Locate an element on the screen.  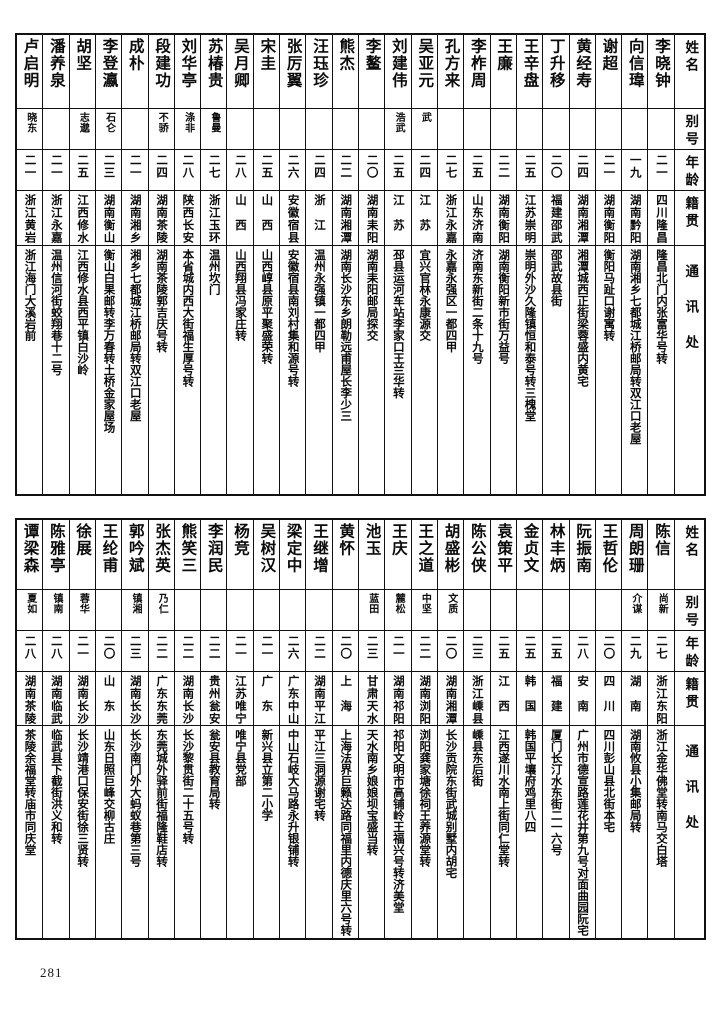
address-text: 湘乡七都城江桥邮局转双江口老屋 is located at coordinates (135, 335).